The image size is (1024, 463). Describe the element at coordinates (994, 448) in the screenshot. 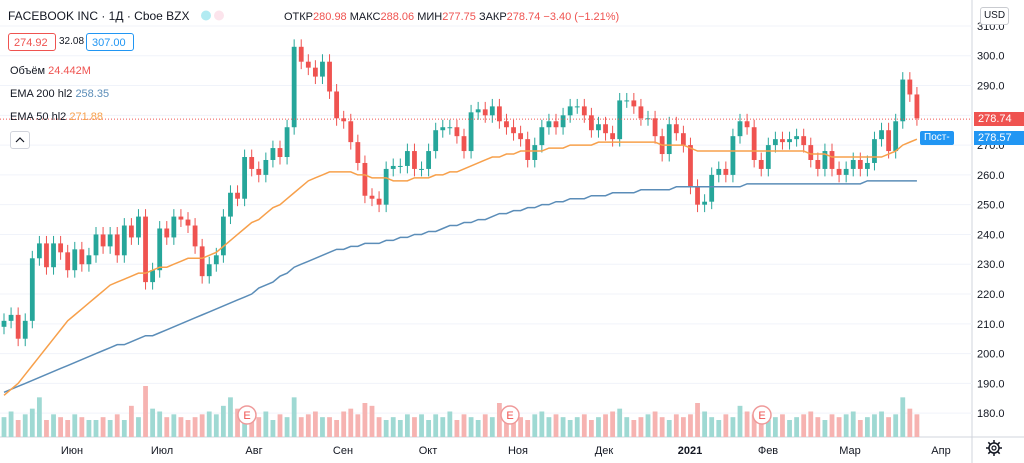

I see `gear-icon` at that location.